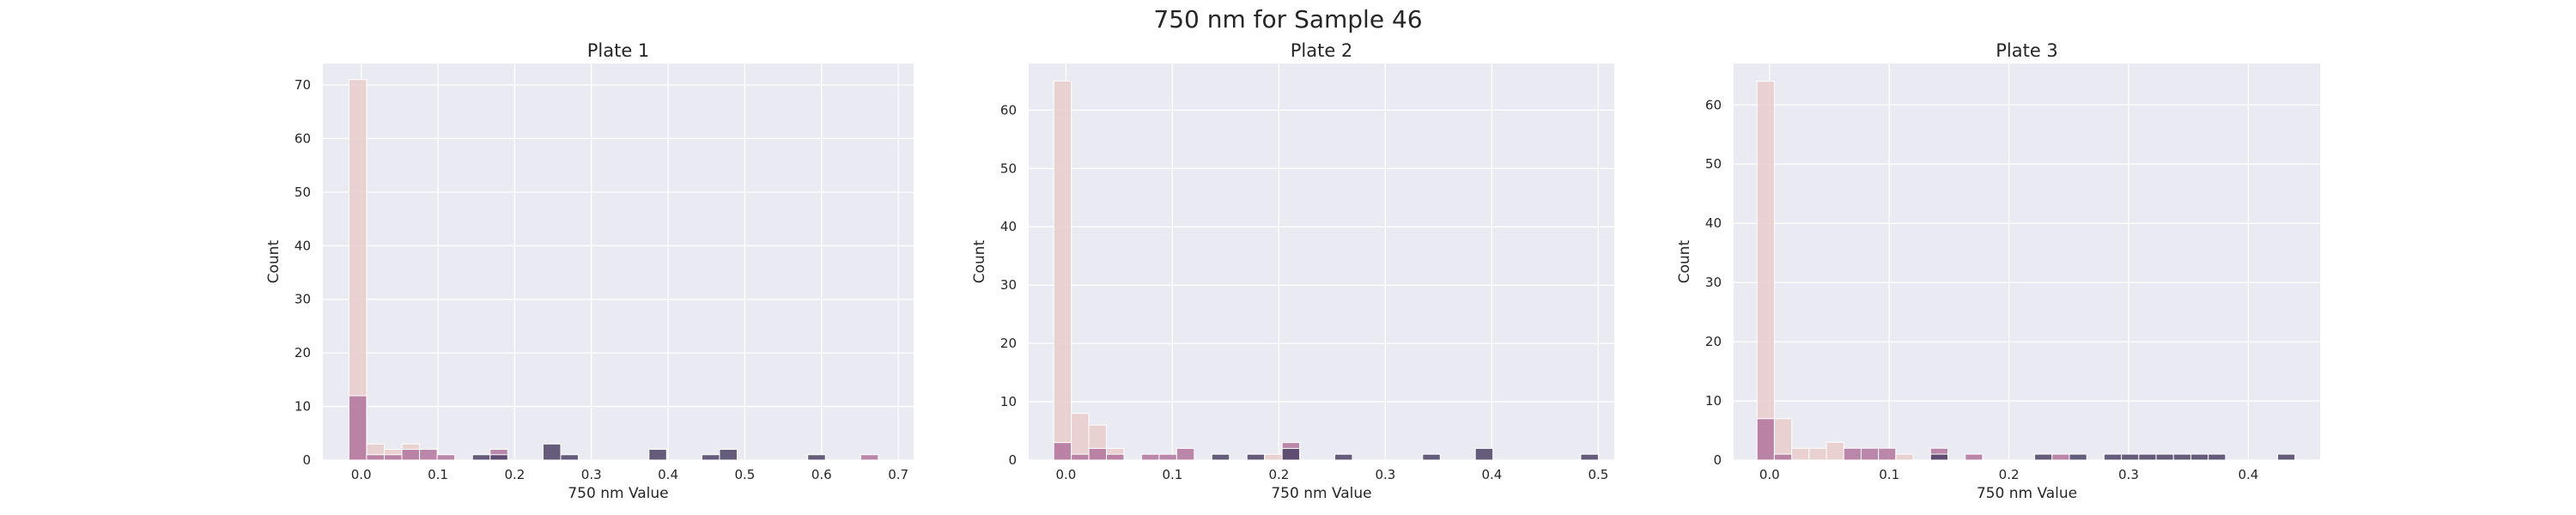 The width and height of the screenshot is (2576, 515). Describe the element at coordinates (618, 50) in the screenshot. I see `panel-title: Plate 1` at that location.